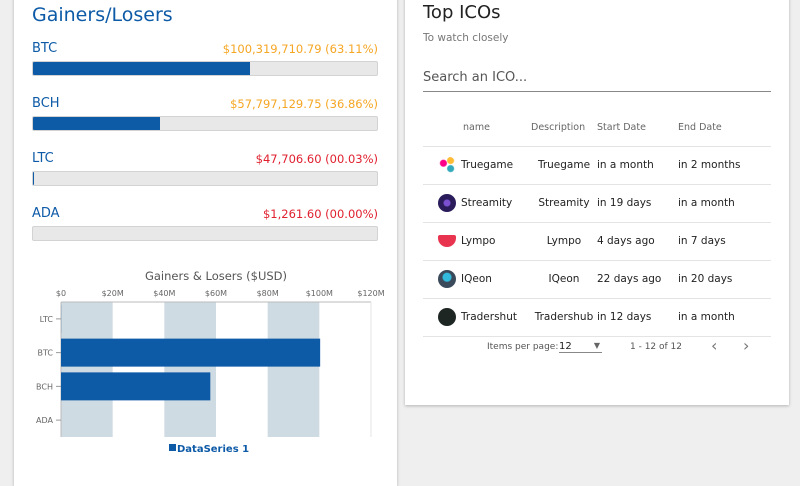 The width and height of the screenshot is (800, 486). I want to click on ico-start-date: in 12 days, so click(637, 317).